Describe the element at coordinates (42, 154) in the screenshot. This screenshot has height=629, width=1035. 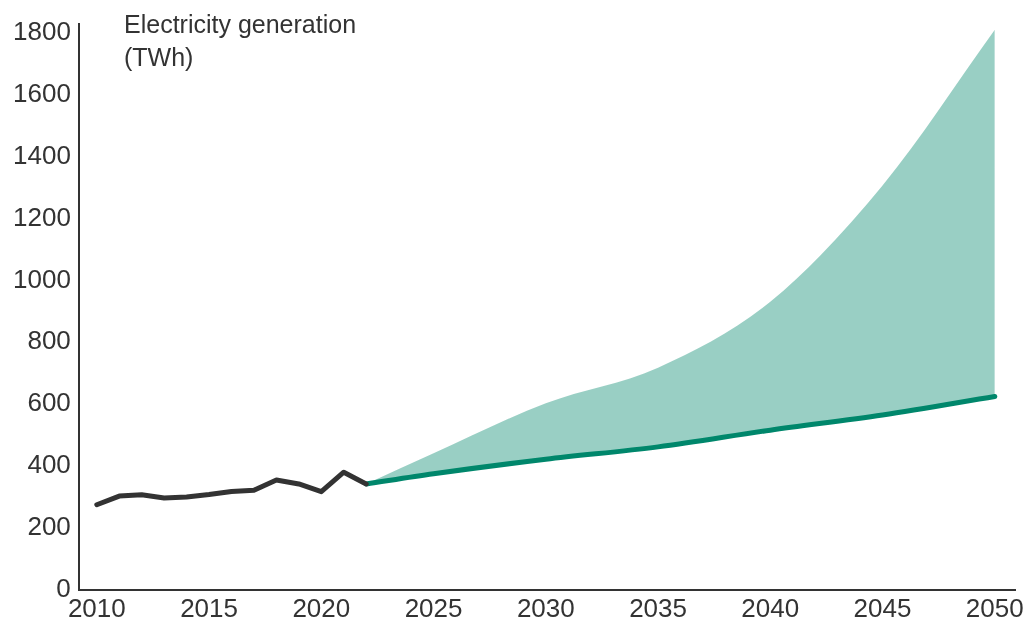
I see `y-tick-label: 1400` at that location.